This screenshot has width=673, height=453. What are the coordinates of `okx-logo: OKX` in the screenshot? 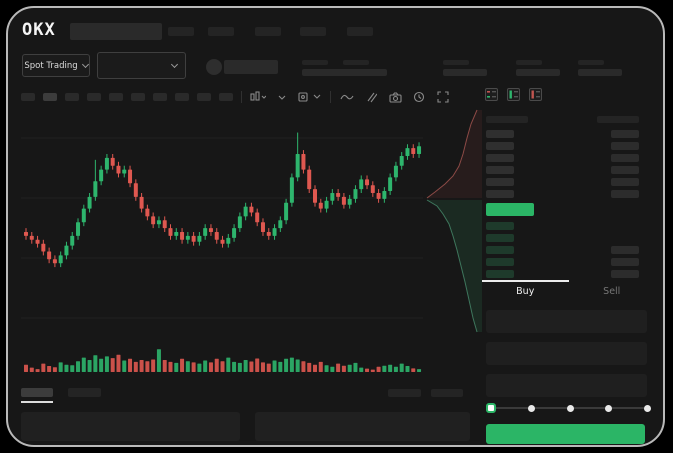 It's located at (39, 30).